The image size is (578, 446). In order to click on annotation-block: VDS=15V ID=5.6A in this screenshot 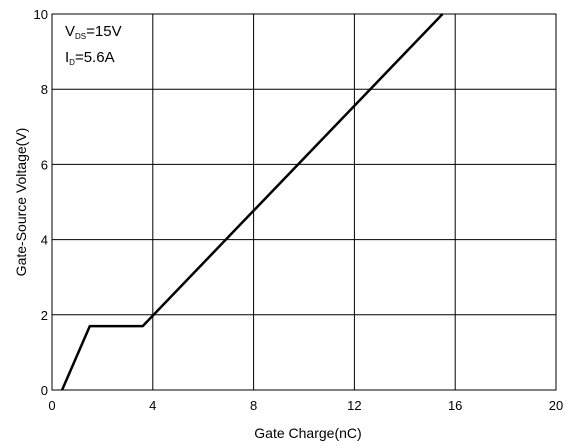, I will do `click(93, 45)`.